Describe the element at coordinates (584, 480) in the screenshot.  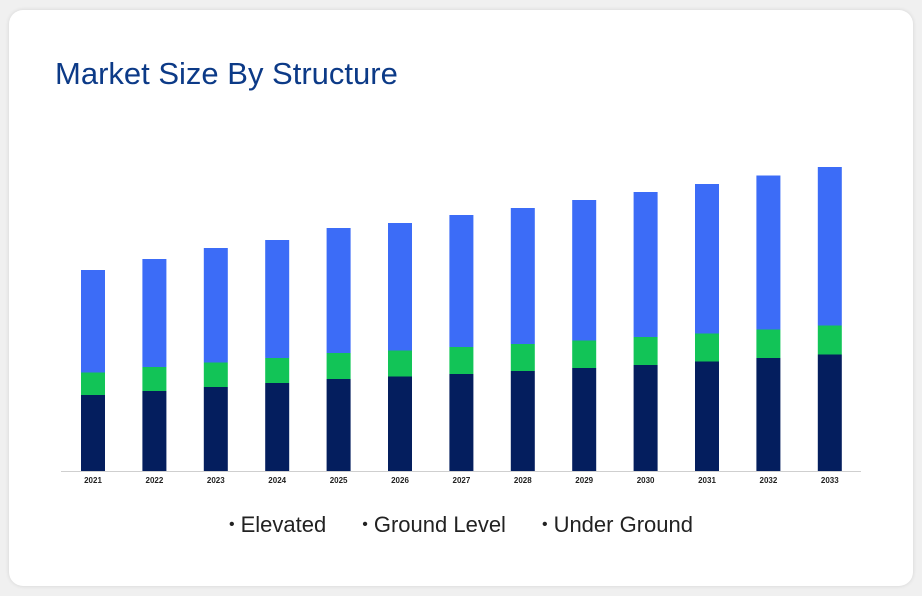
I see `x-tick-label: 2029` at that location.